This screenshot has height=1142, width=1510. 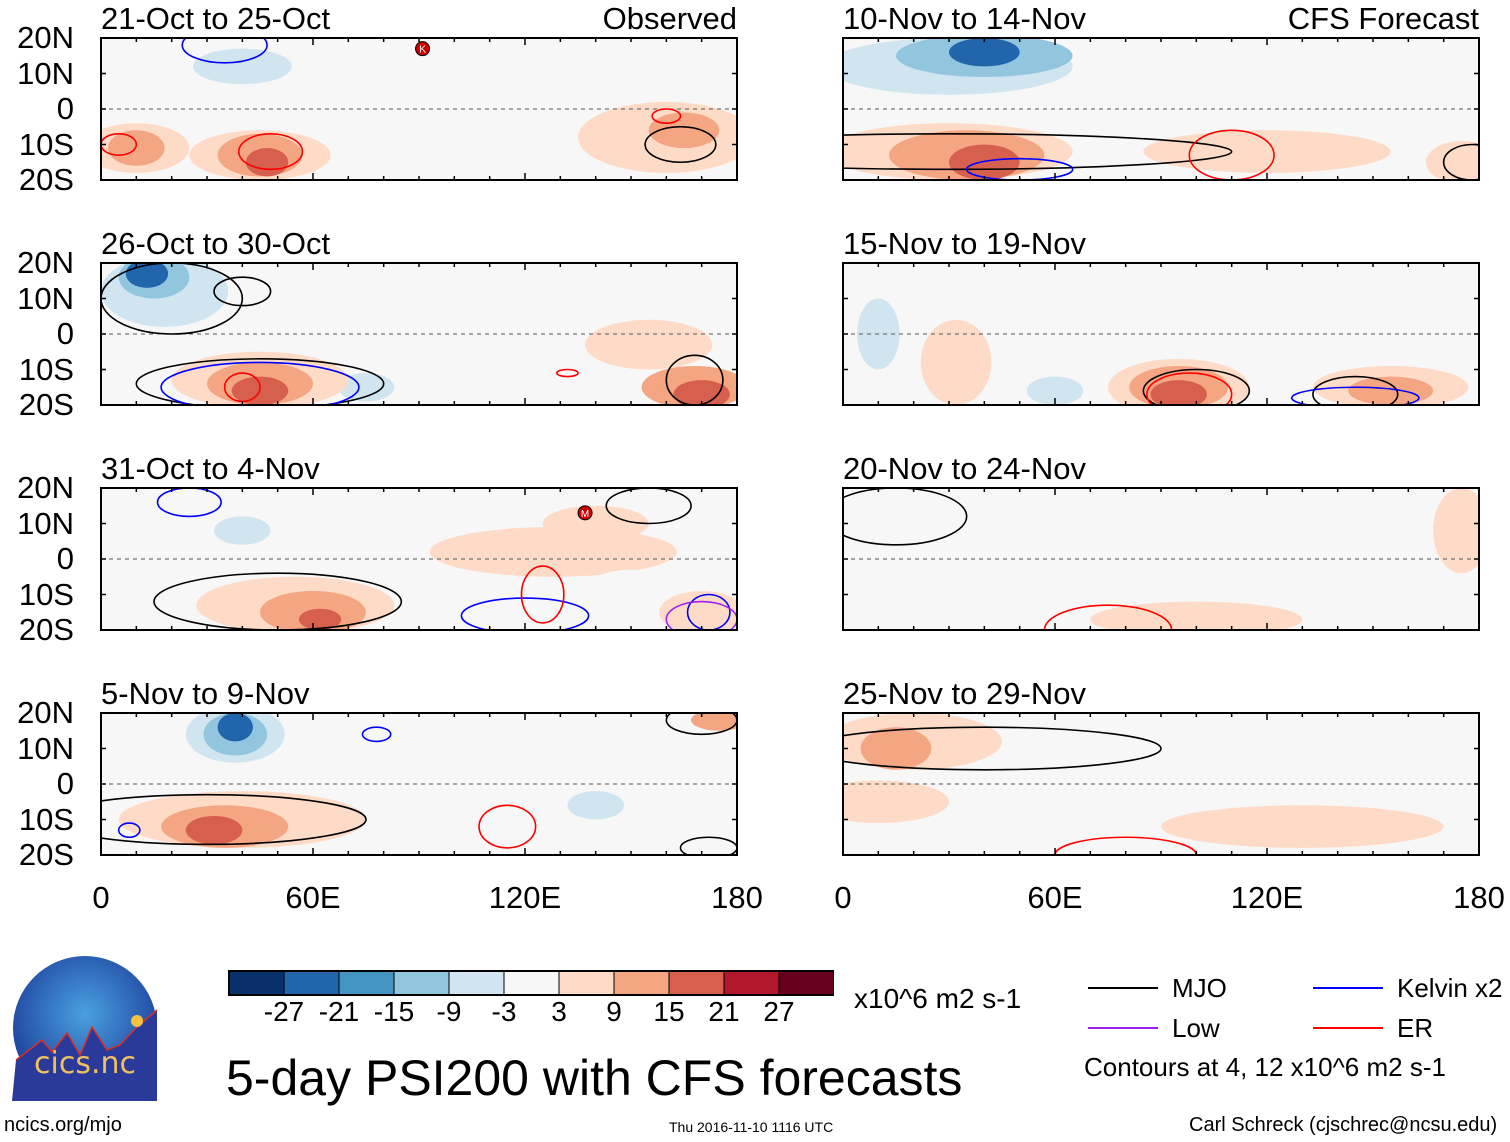 I want to click on footer-url: ncics.org/mjo, so click(x=63, y=1125).